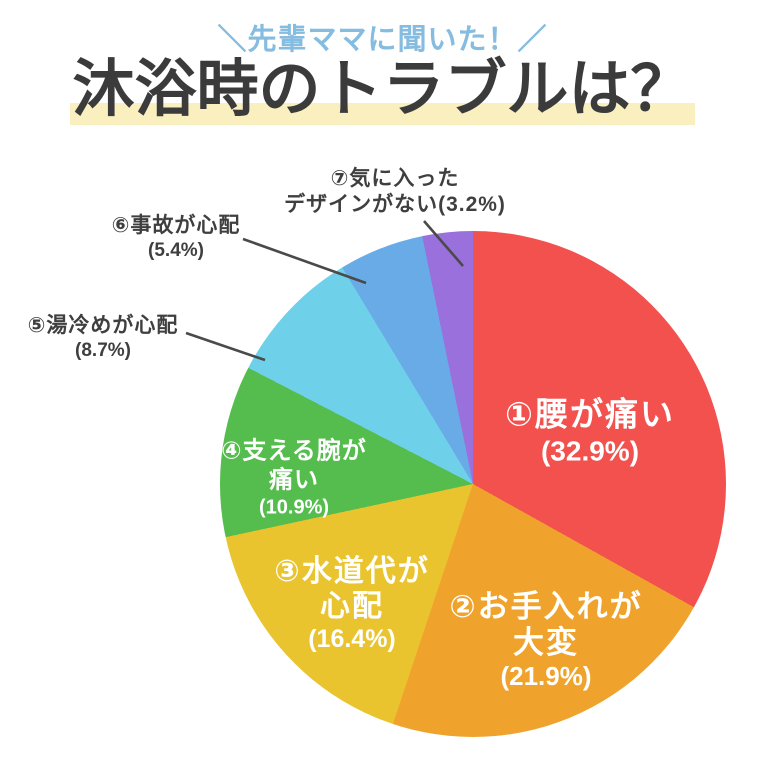 This screenshot has width=765, height=765. I want to click on page-title-text: 沐浴時のトラブルは？, so click(382, 89).